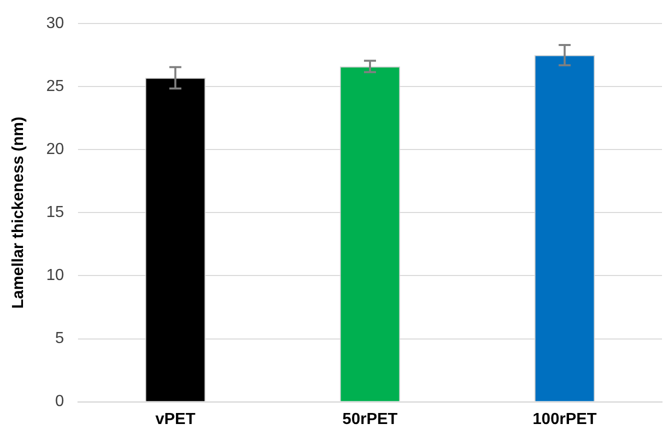 The width and height of the screenshot is (672, 442). I want to click on y-tick-label: 25, so click(55, 87).